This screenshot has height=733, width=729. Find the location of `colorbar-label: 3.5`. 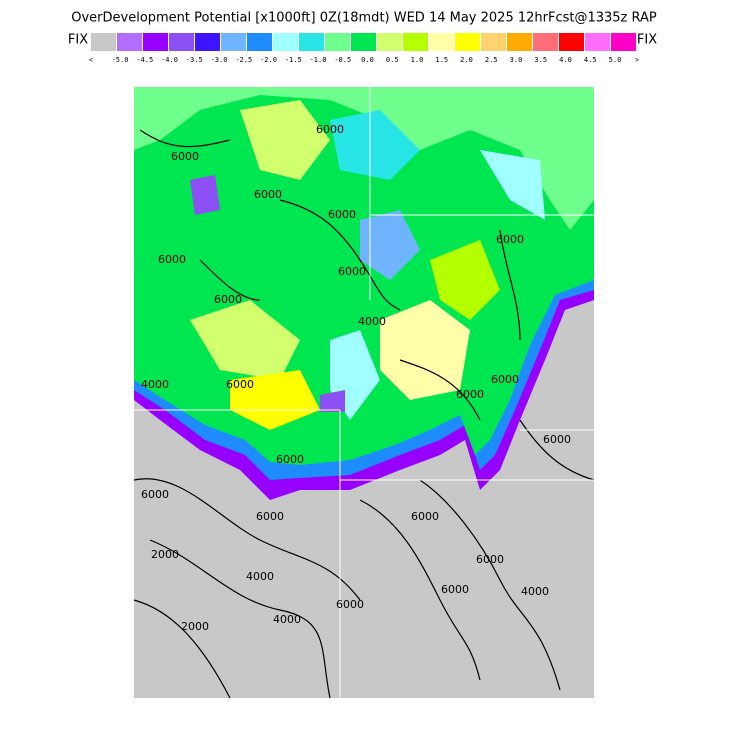

colorbar-label: 3.5 is located at coordinates (540, 60).